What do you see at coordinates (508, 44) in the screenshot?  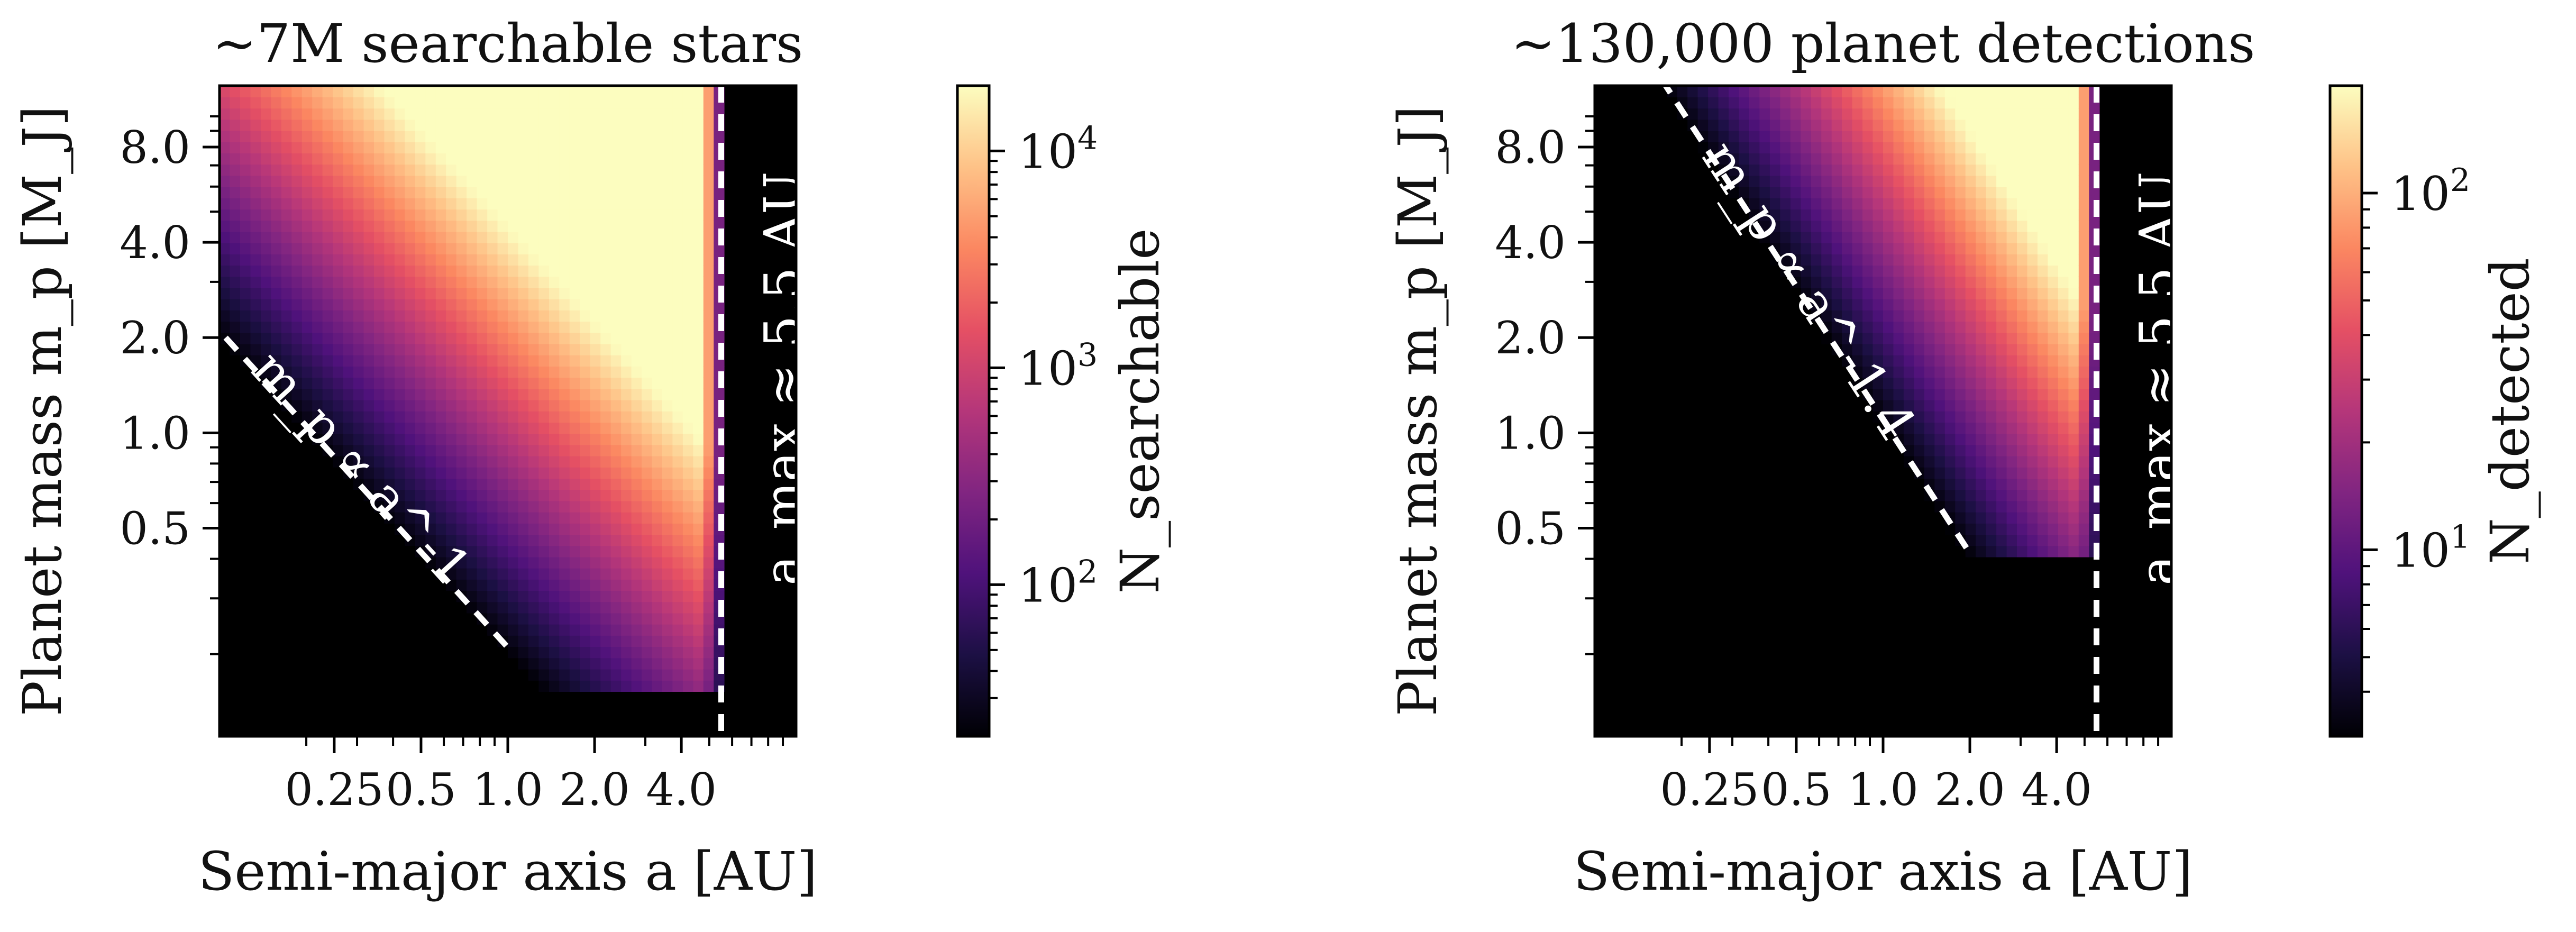 I see `panel-title: ~7M searchable stars` at bounding box center [508, 44].